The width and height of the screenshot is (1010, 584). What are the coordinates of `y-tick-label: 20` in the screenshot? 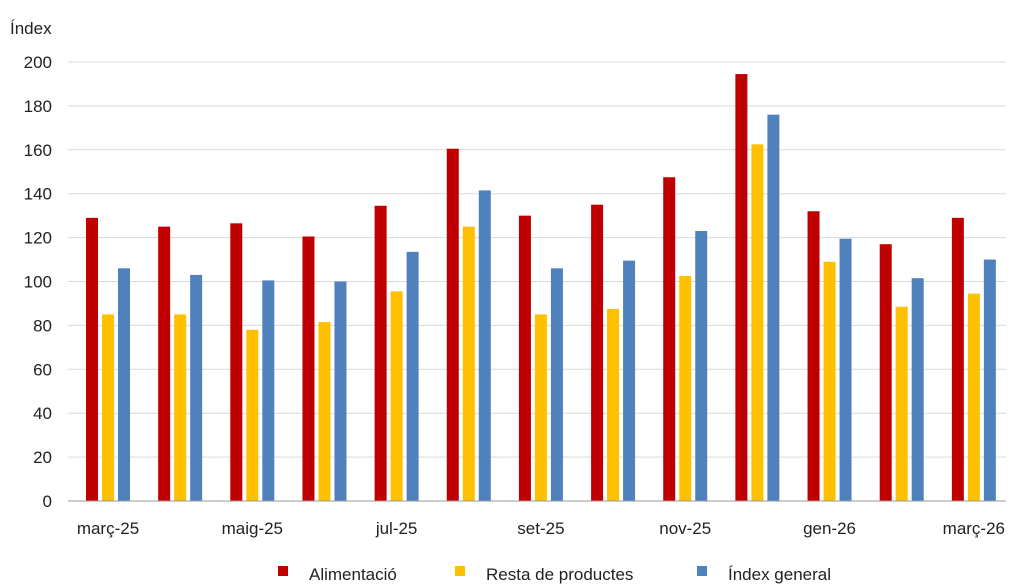 It's located at (42, 457).